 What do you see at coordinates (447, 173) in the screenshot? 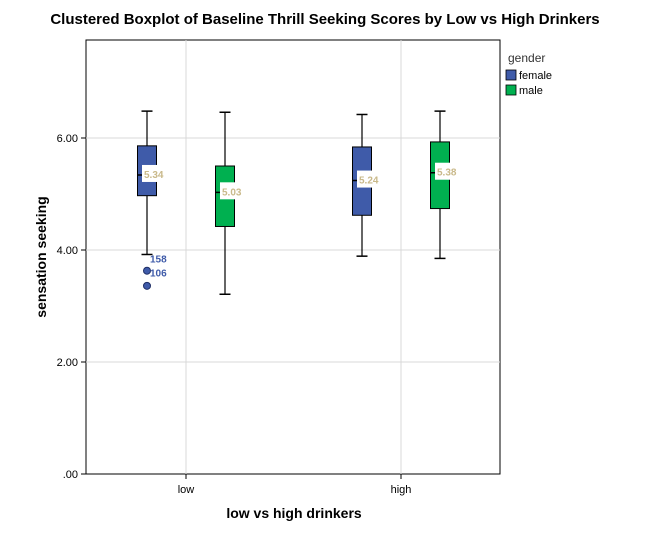
I see `median-label: 5.38` at bounding box center [447, 173].